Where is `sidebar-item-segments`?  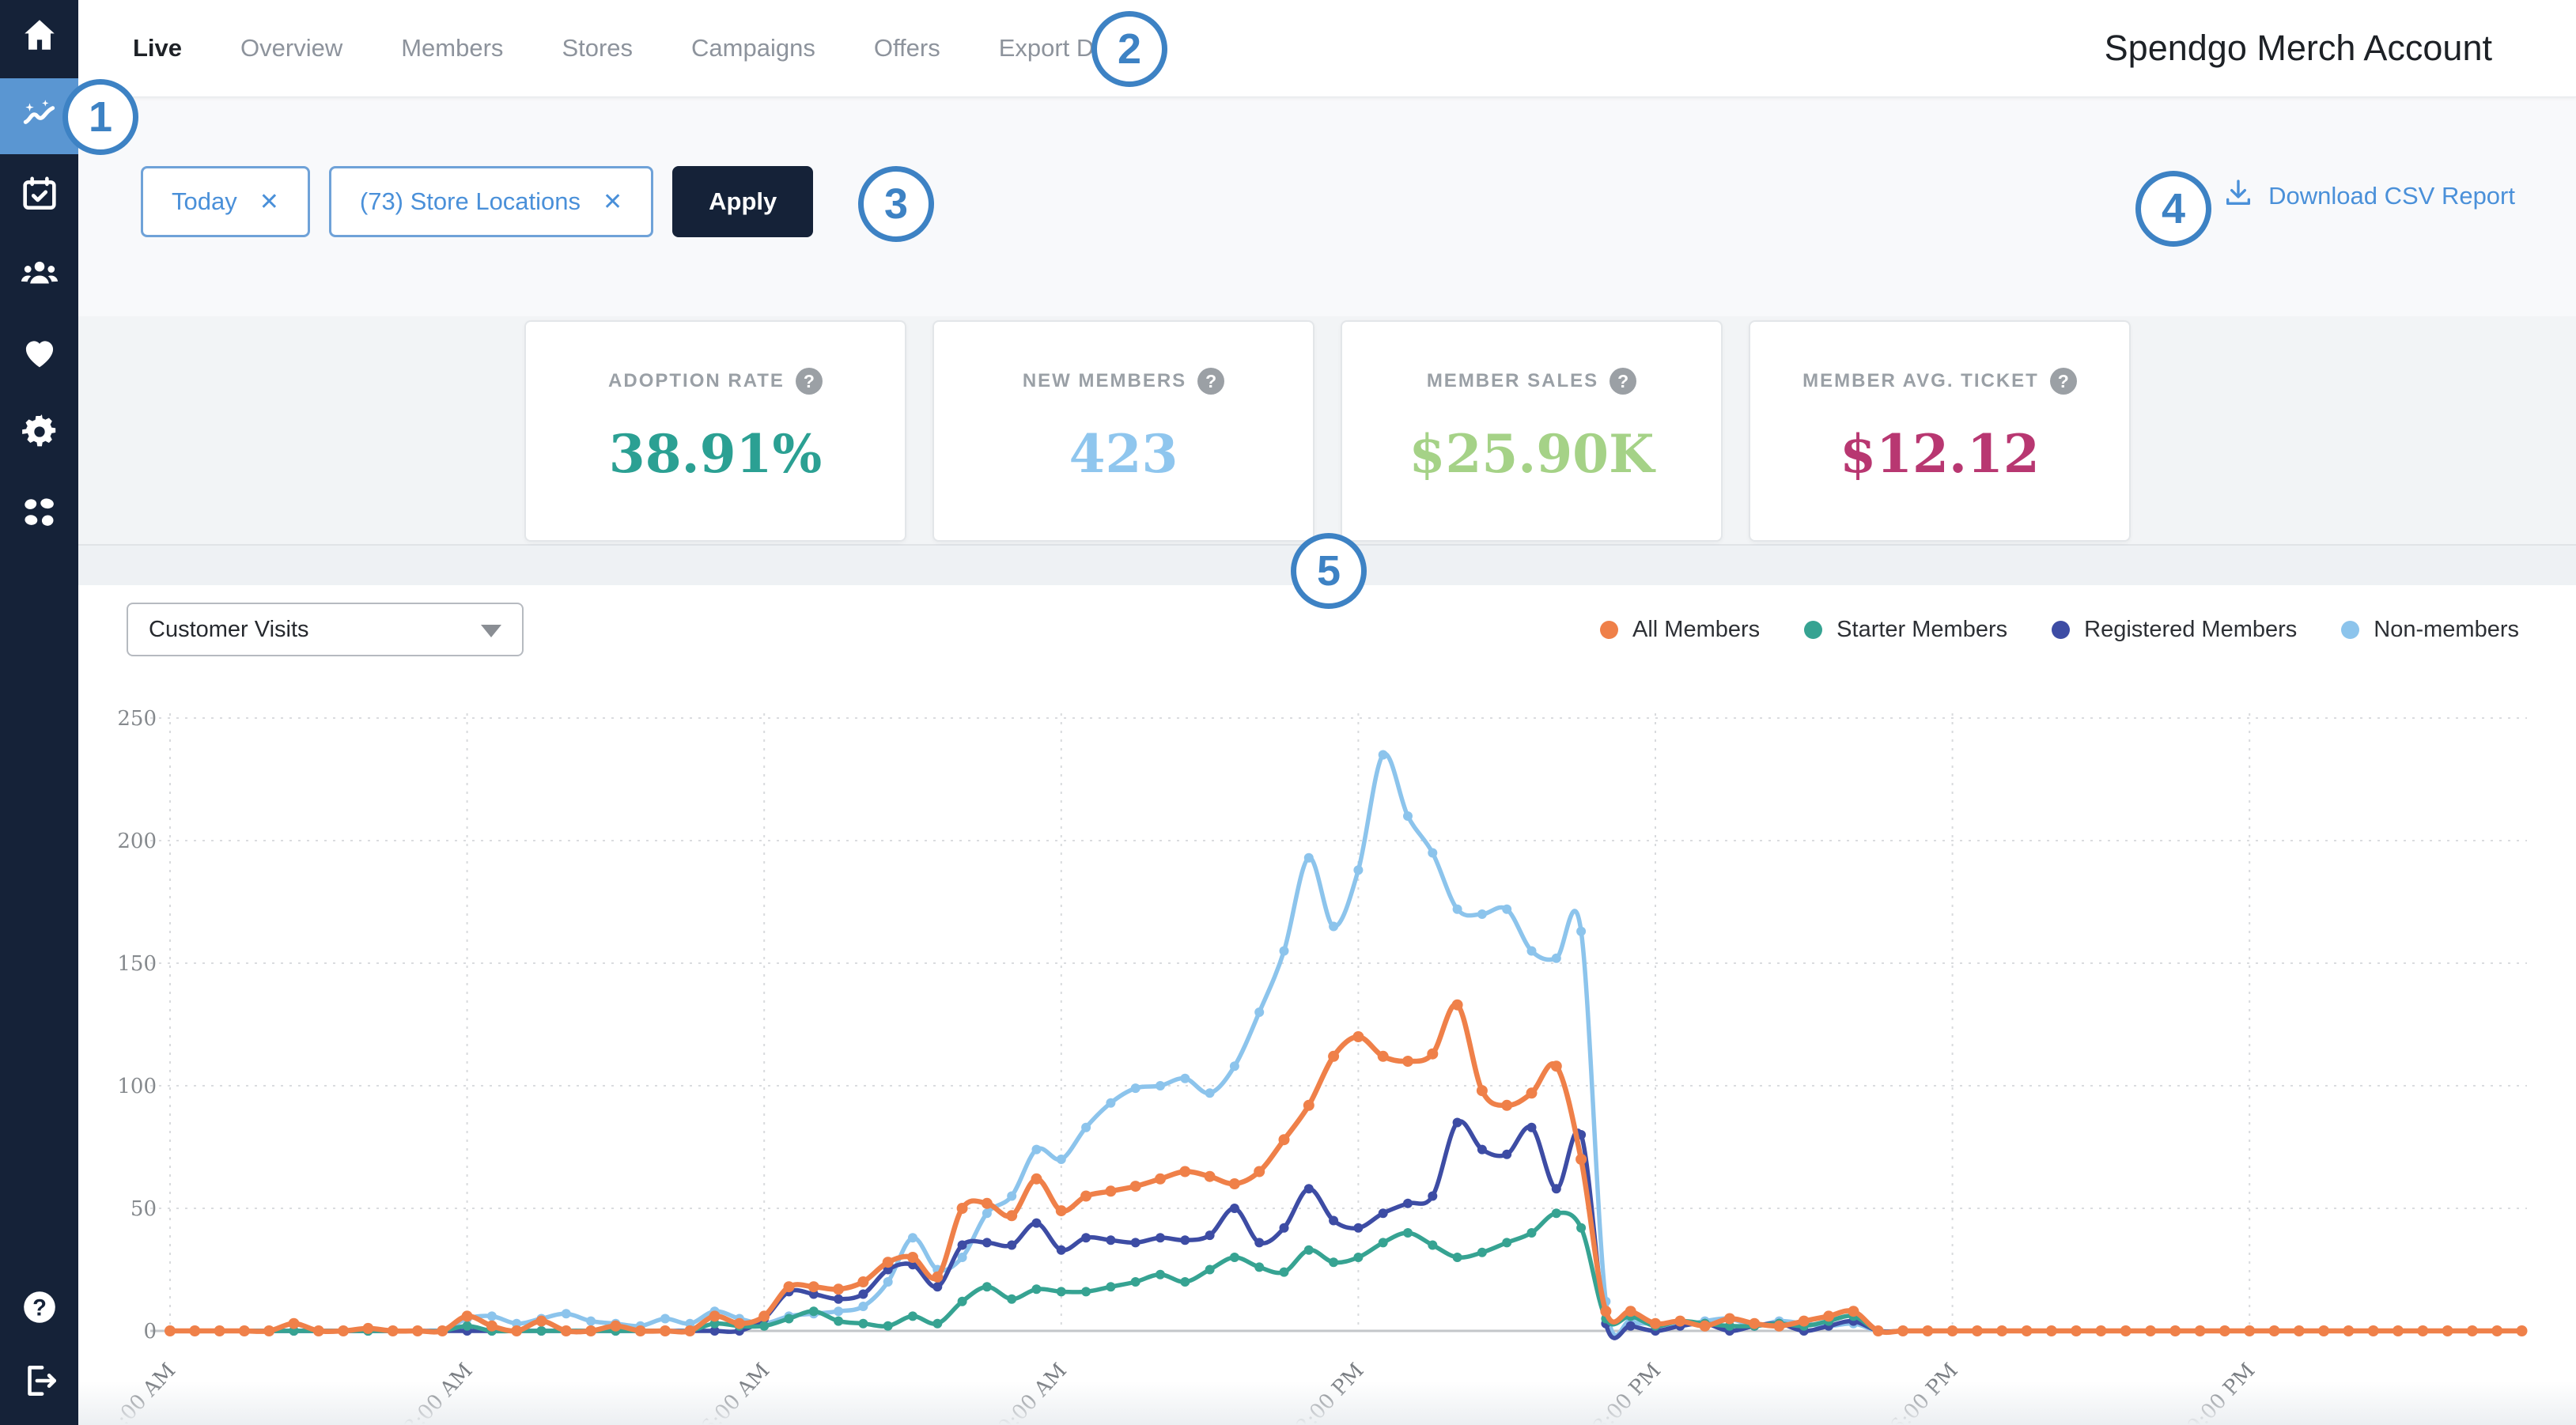
sidebar-item-segments is located at coordinates (39, 514).